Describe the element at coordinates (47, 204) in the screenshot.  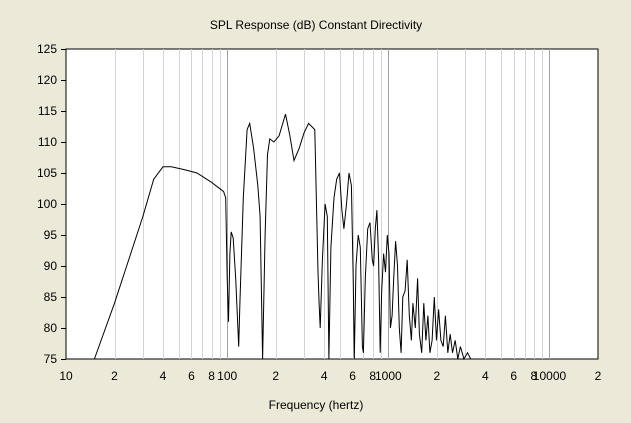
I see `y-tick-label: 100` at that location.